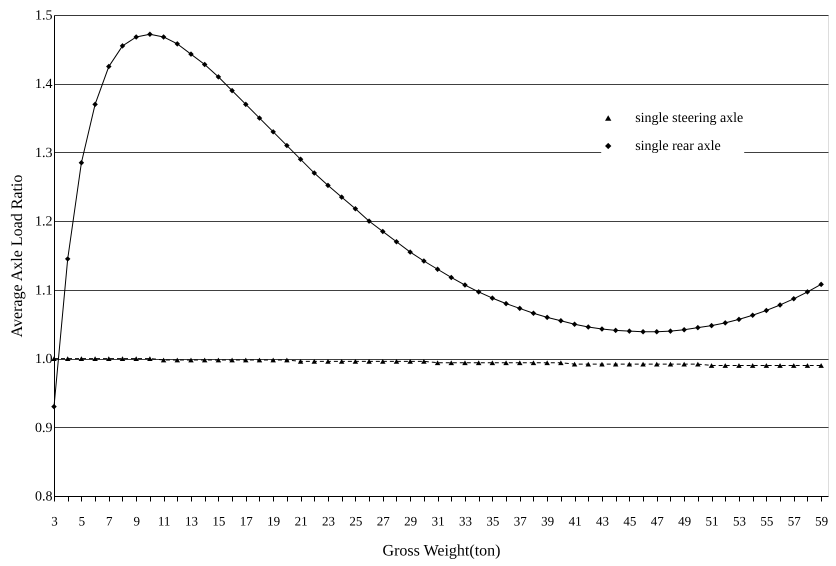  Describe the element at coordinates (43, 222) in the screenshot. I see `y-tick-label: 1.2` at that location.